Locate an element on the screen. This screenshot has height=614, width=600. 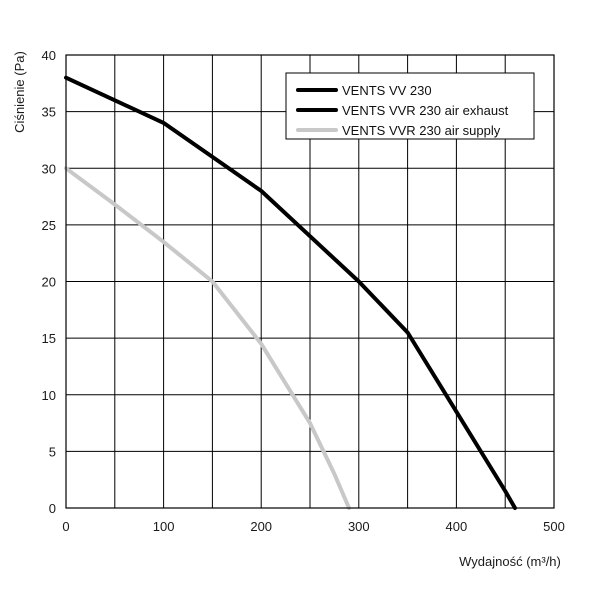
x-tick-label: 500 is located at coordinates (554, 526).